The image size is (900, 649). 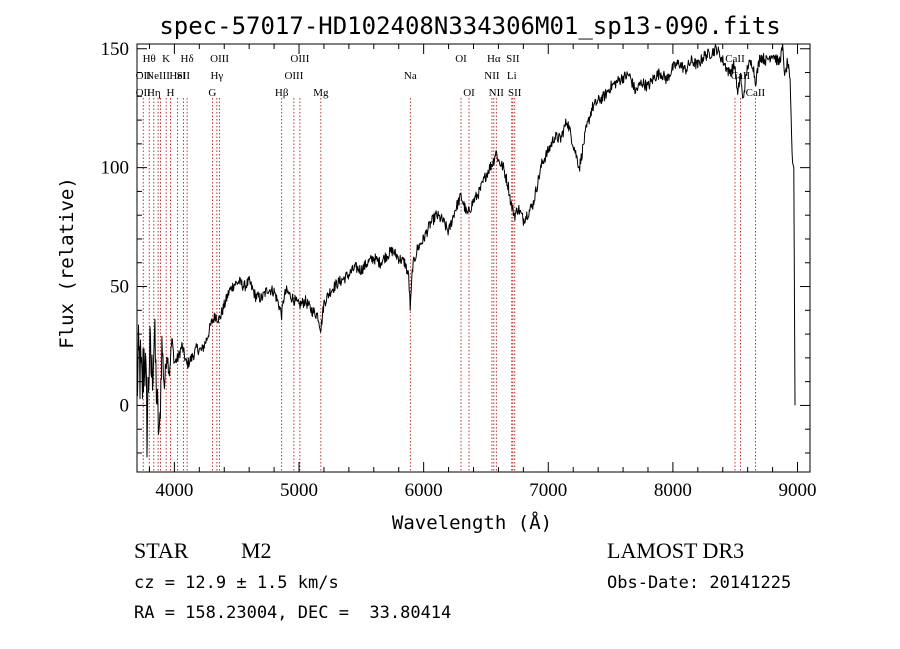 I want to click on y-tick-label: 0, so click(x=125, y=405).